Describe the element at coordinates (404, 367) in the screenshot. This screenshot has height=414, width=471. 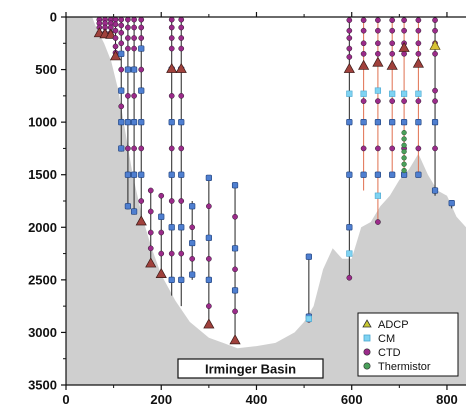
I see `legend-label-thermistor: Thermistor` at that location.